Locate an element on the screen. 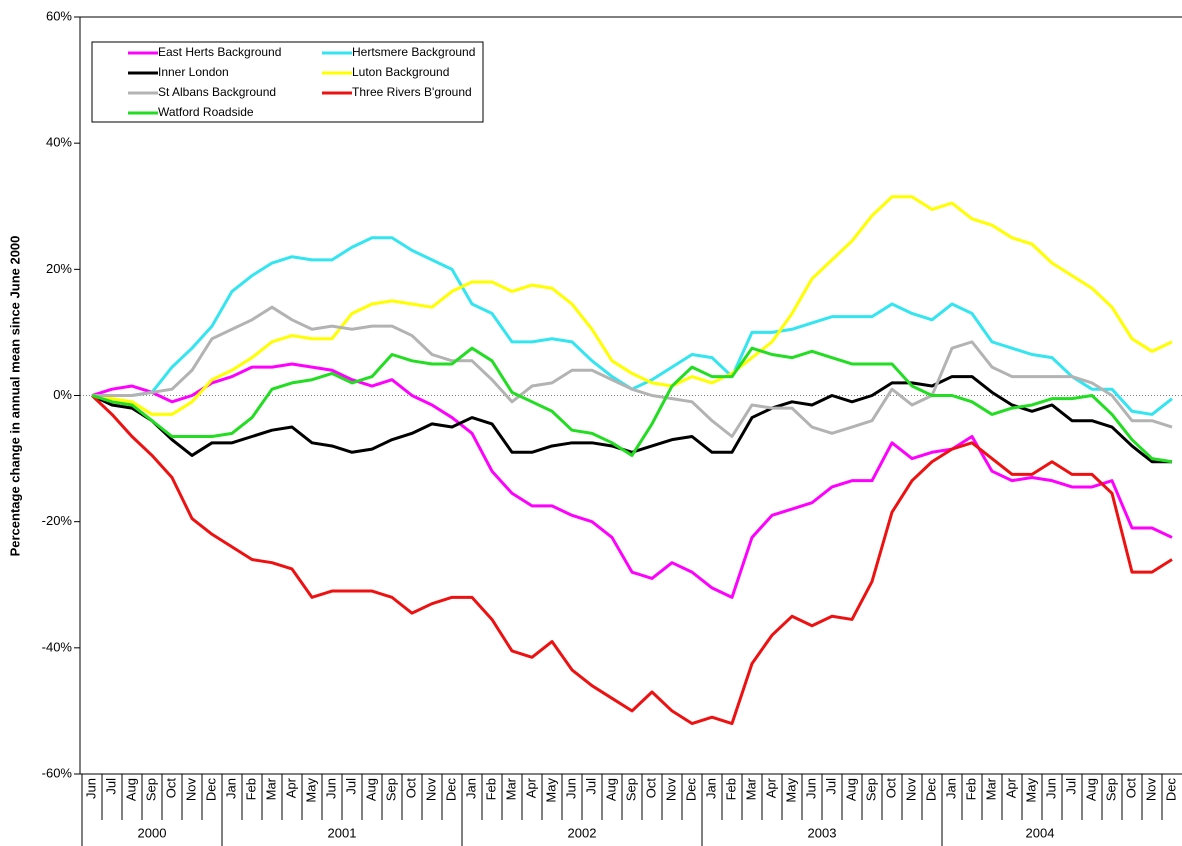 The image size is (1182, 846). x-group-label: 2001 is located at coordinates (342, 832).